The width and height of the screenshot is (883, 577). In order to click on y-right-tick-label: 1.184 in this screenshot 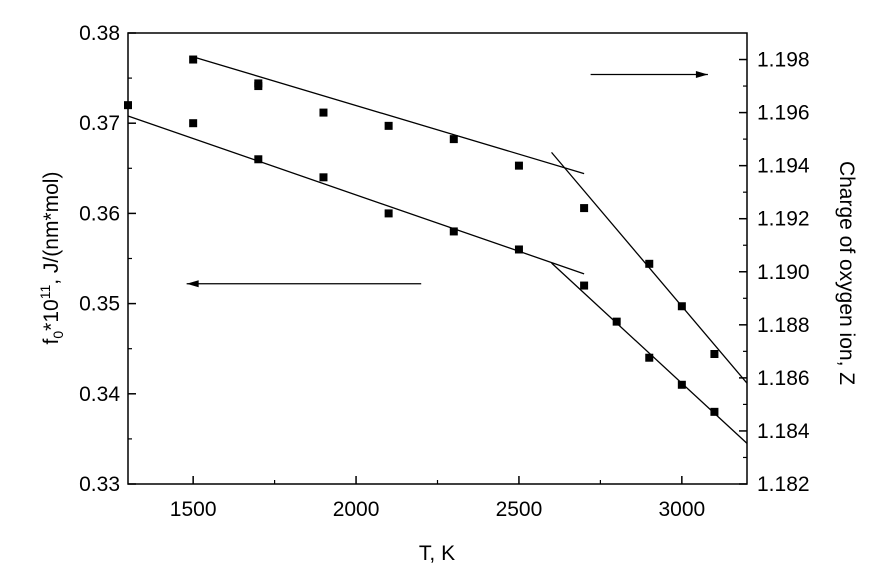, I will do `click(783, 431)`.